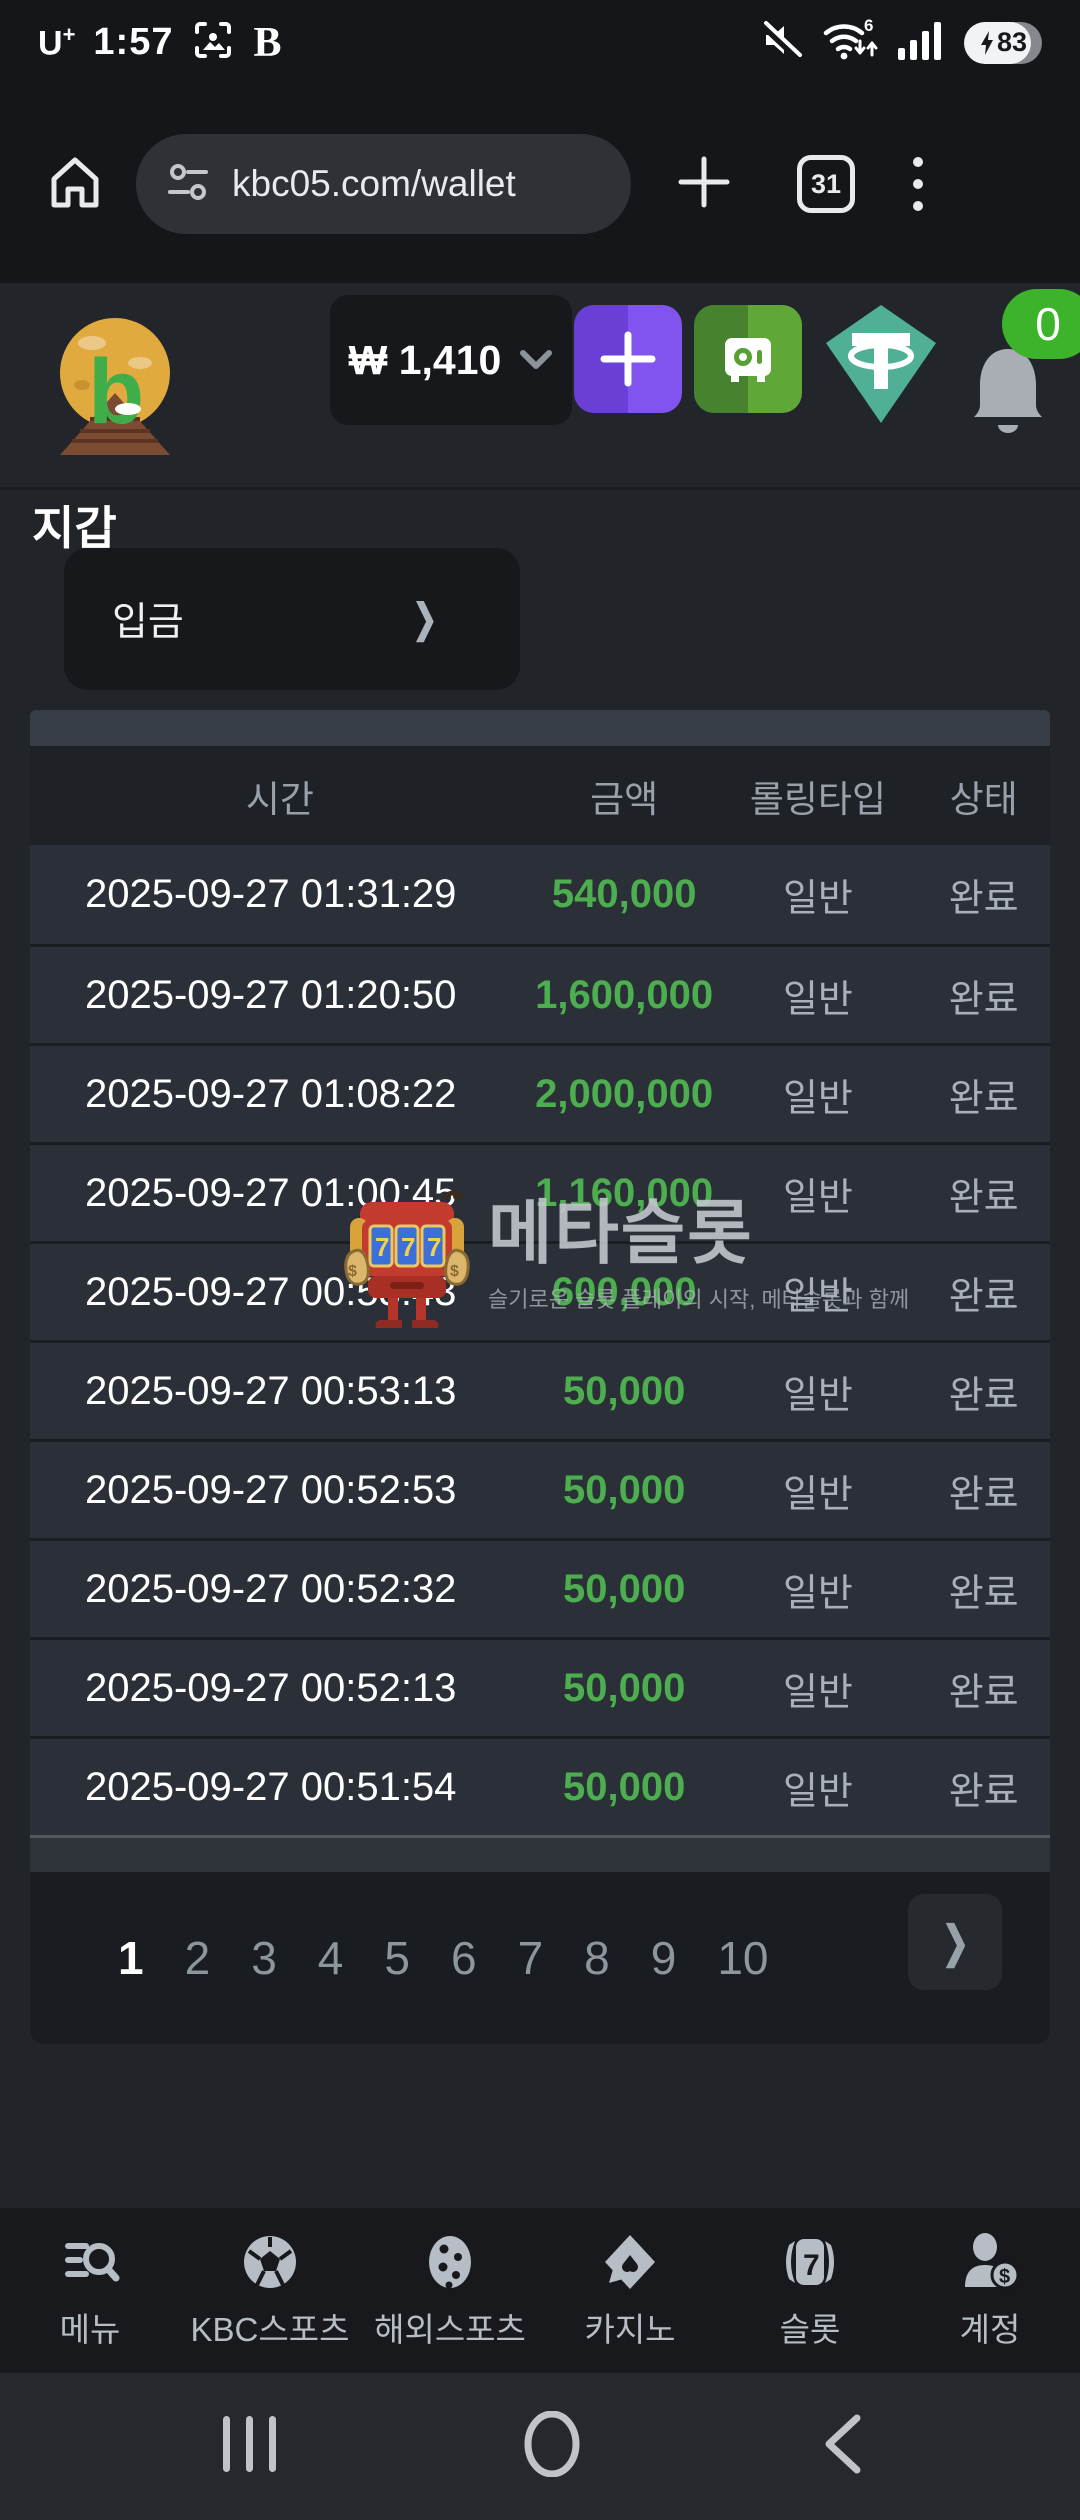  Describe the element at coordinates (90, 2329) in the screenshot. I see `nav-label: 메뉴` at that location.